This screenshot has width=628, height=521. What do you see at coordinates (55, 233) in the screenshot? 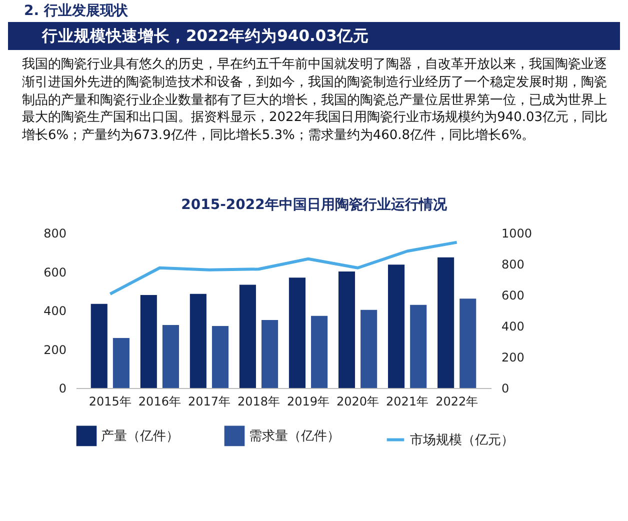
I see `y-tick-label: 800` at bounding box center [55, 233].